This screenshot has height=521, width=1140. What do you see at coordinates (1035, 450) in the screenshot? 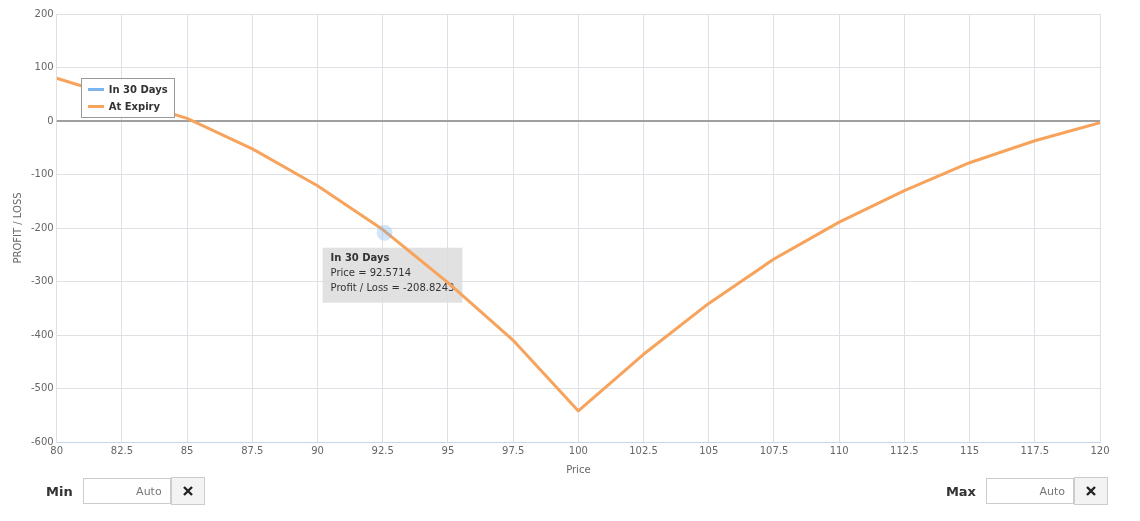
I see `x-tick-label: 117.5` at bounding box center [1035, 450].